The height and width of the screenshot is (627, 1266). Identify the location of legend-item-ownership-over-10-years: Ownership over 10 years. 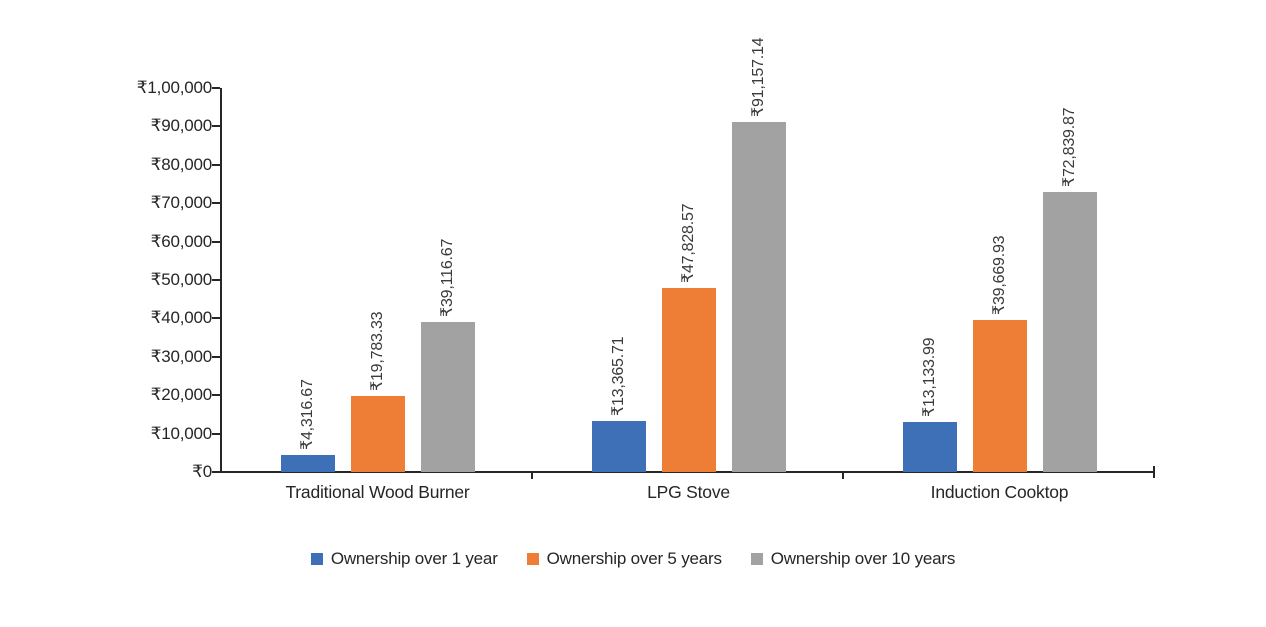
(853, 559).